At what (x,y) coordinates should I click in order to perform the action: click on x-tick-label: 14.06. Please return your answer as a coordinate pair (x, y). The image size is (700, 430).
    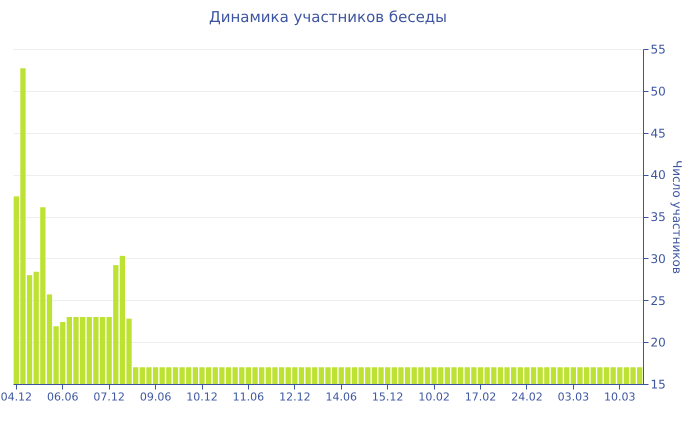
    Looking at the image, I should click on (342, 397).